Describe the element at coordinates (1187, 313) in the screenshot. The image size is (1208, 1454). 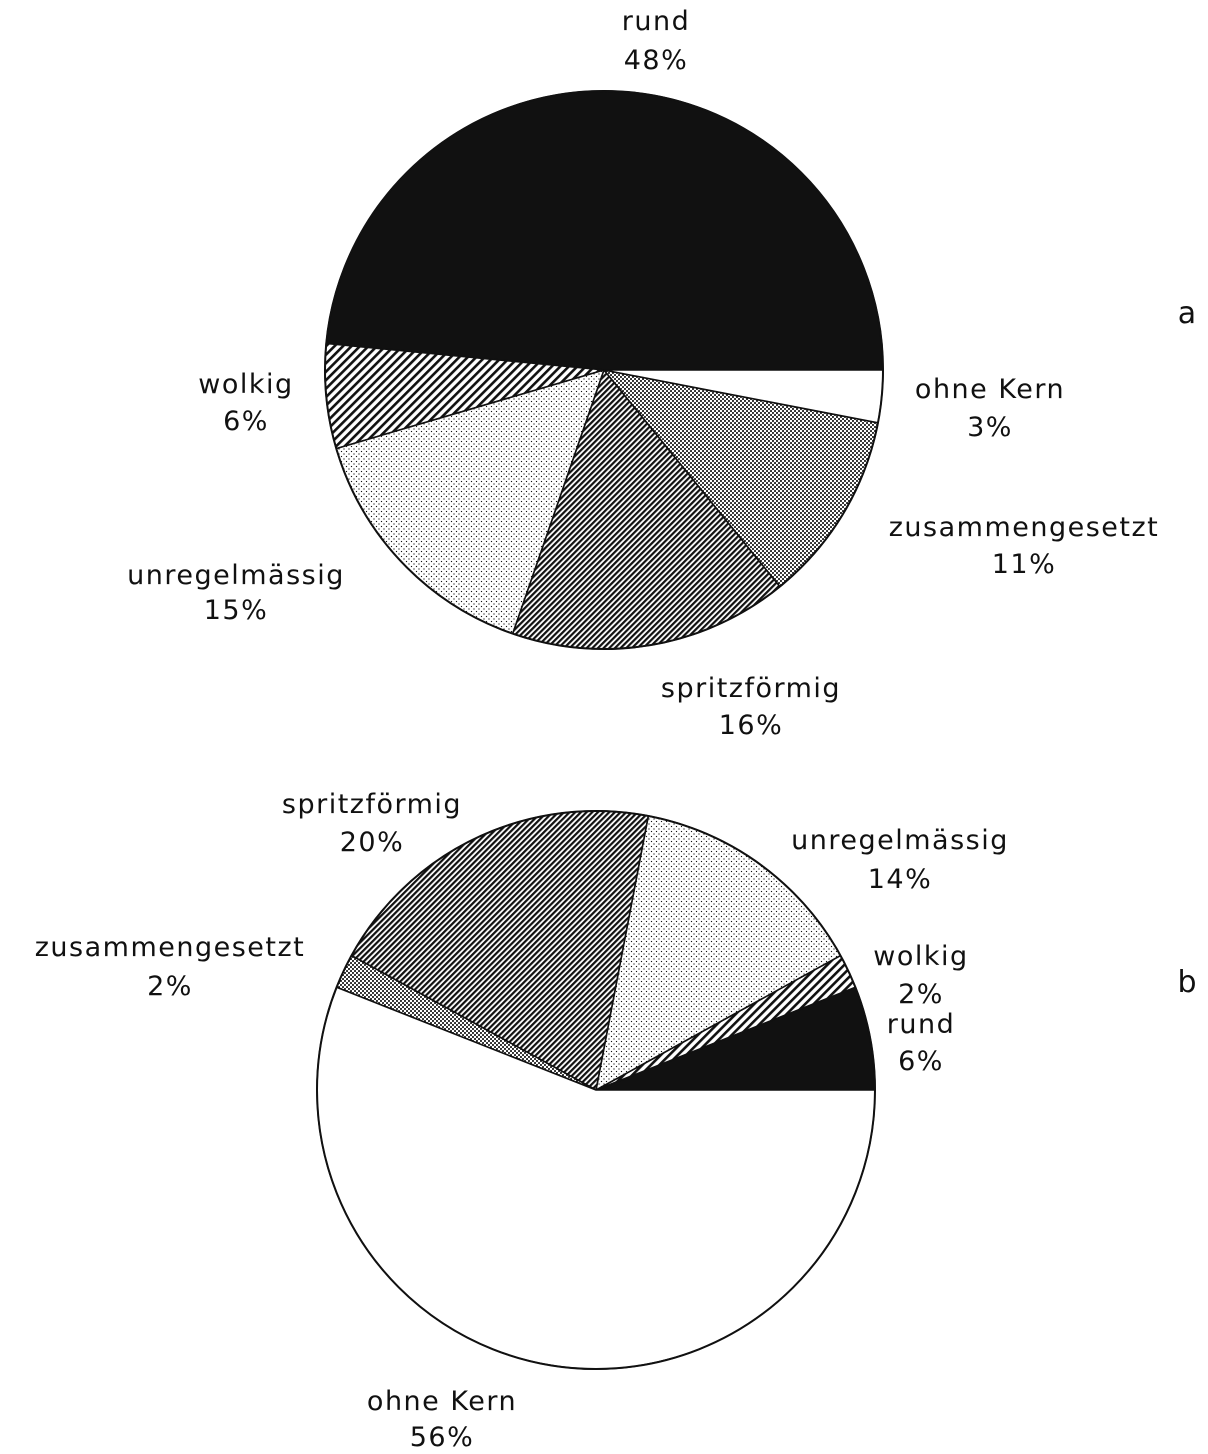
I see `panel-label-a: a` at that location.